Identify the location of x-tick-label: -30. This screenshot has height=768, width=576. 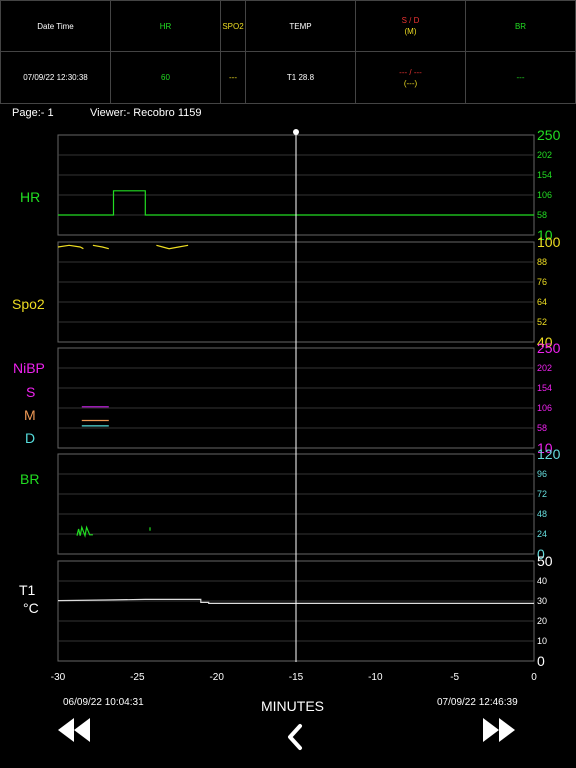
(58, 677).